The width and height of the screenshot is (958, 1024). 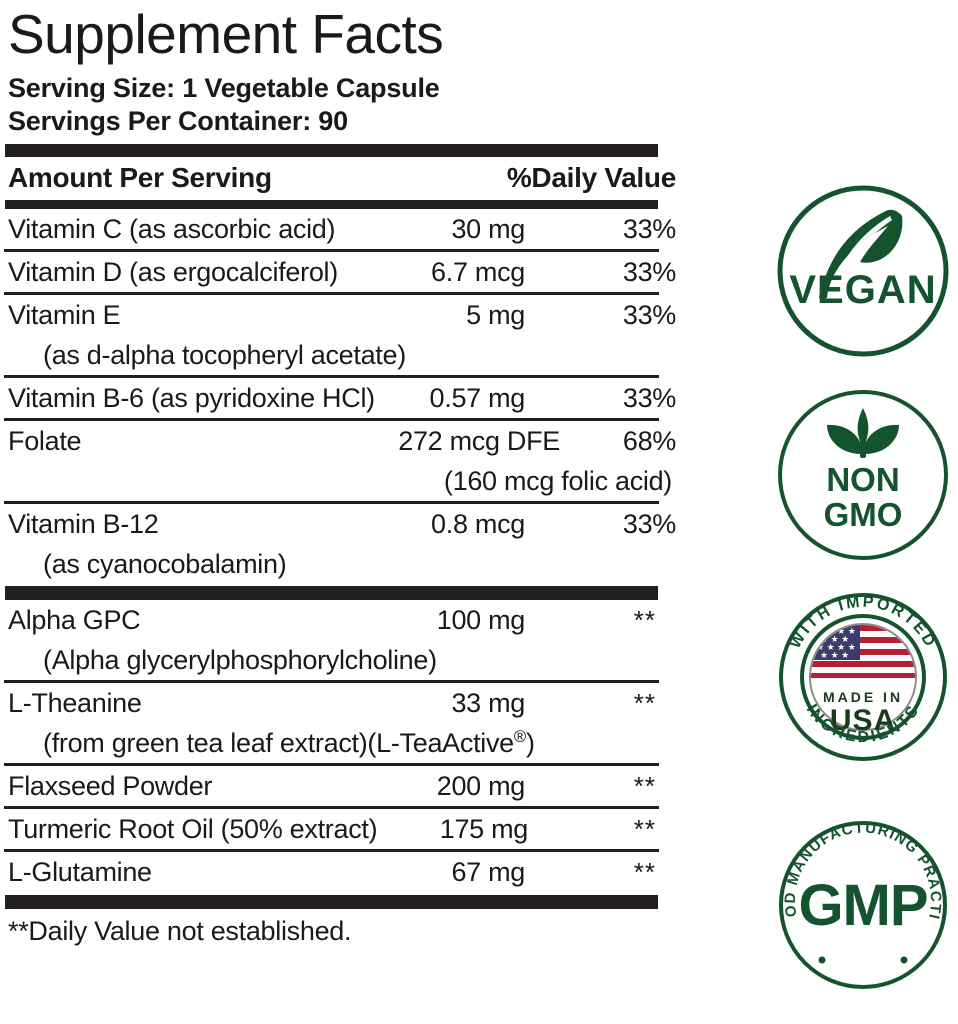 I want to click on ingredient-amount: 67 mg, so click(x=488, y=872).